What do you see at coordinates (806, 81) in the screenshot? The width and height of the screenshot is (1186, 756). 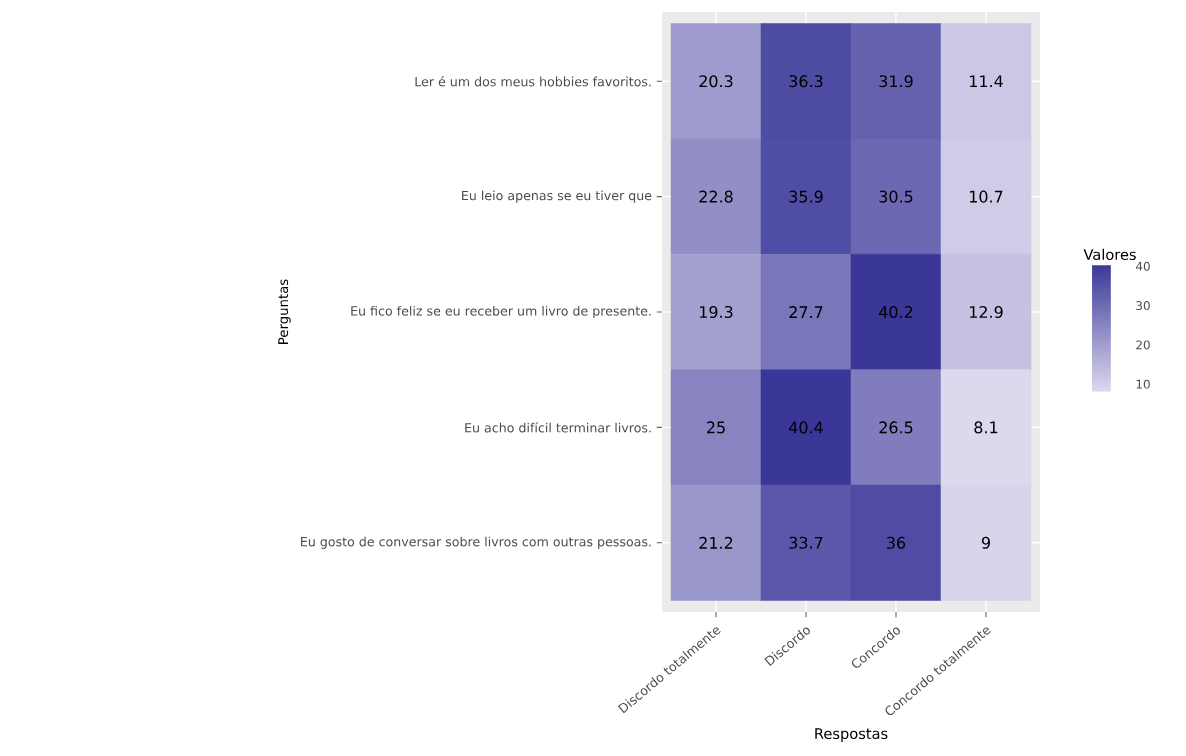 I see `data-label: 36.3` at bounding box center [806, 81].